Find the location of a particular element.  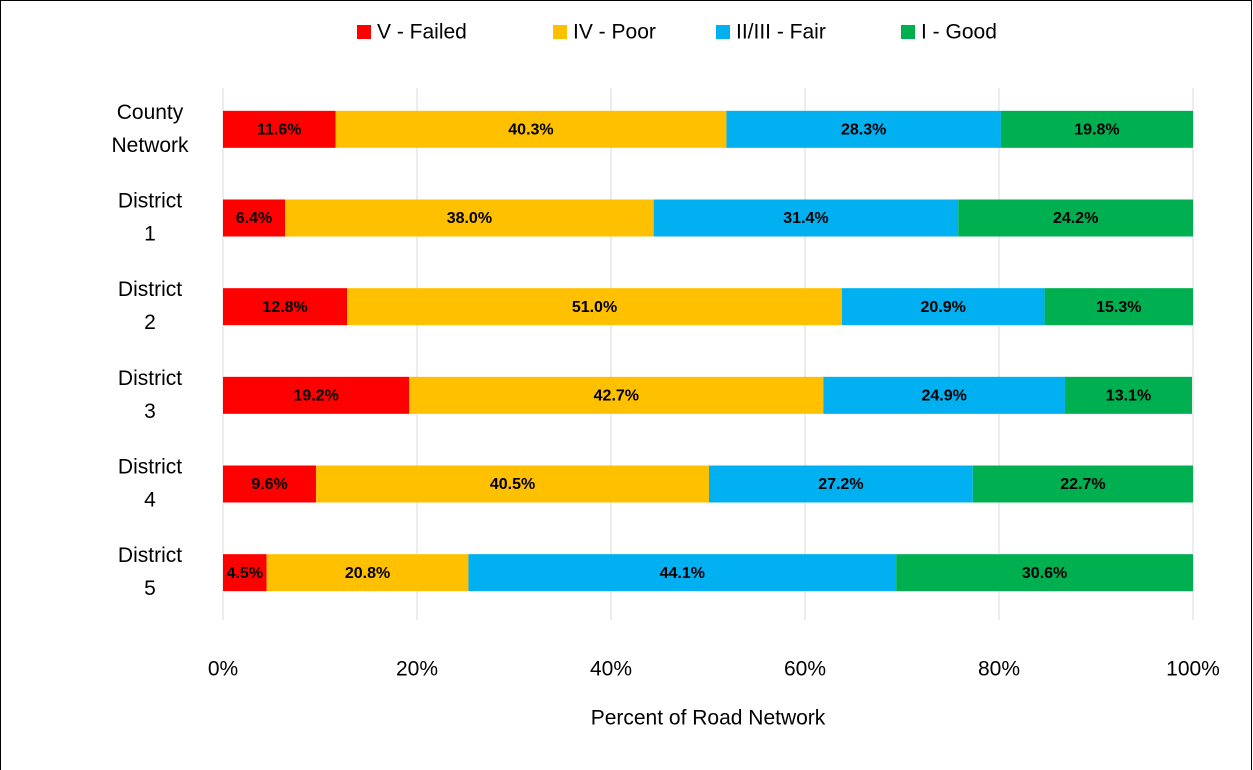

data-label: 15.3% is located at coordinates (1118, 307).